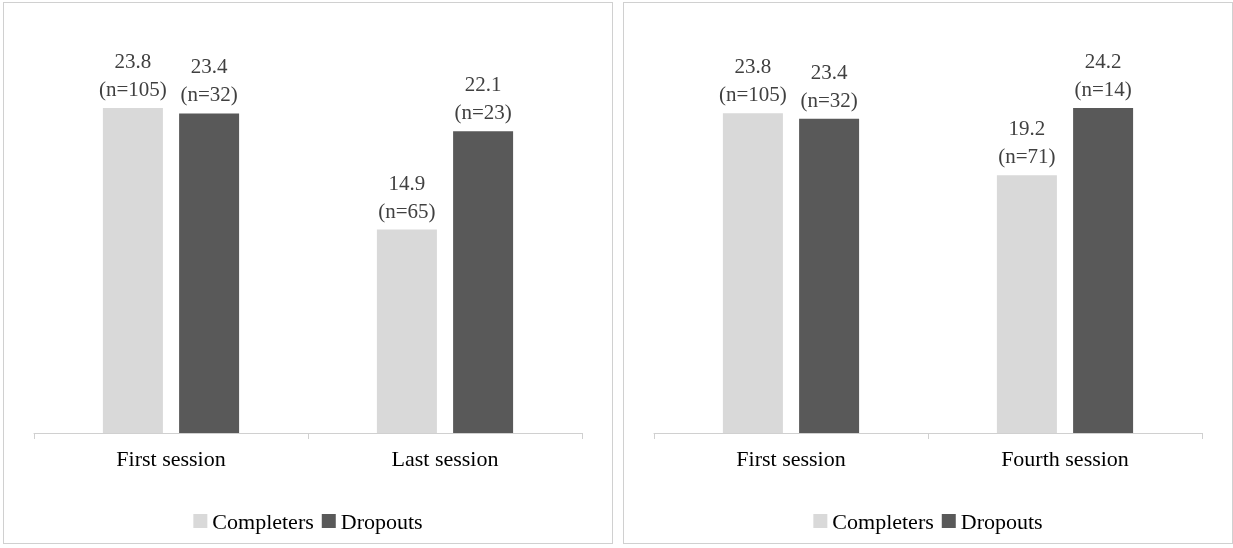 The image size is (1233, 548). What do you see at coordinates (1027, 142) in the screenshot?
I see `data-label: 19.2 (n=71)` at bounding box center [1027, 142].